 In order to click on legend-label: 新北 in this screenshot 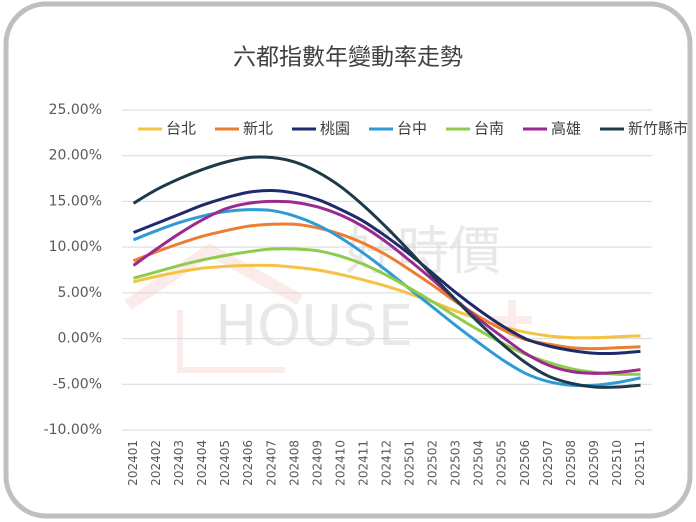, I will do `click(258, 129)`.